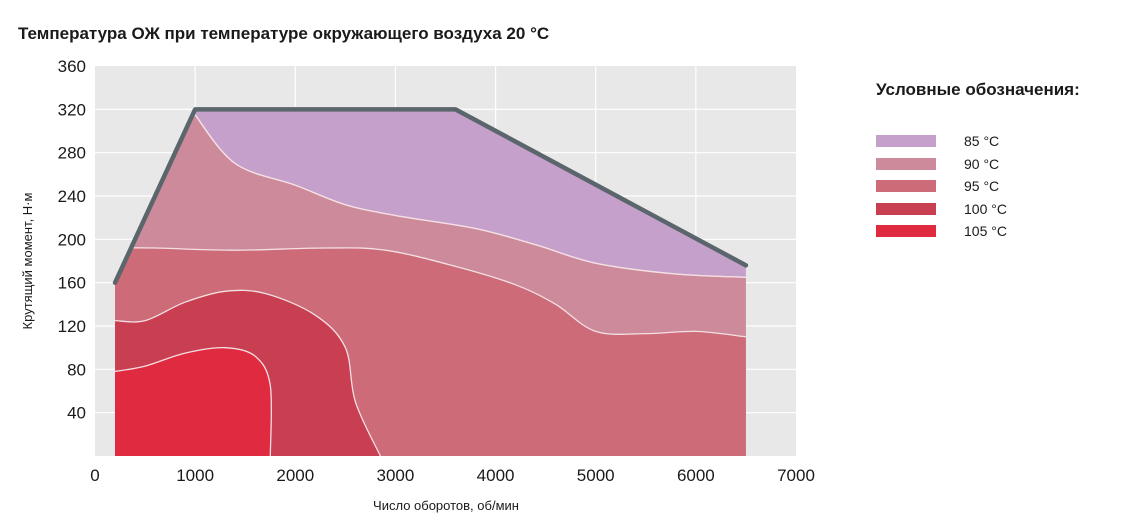 This screenshot has width=1140, height=532. What do you see at coordinates (295, 475) in the screenshot?
I see `x-tick-label: 2000` at bounding box center [295, 475].